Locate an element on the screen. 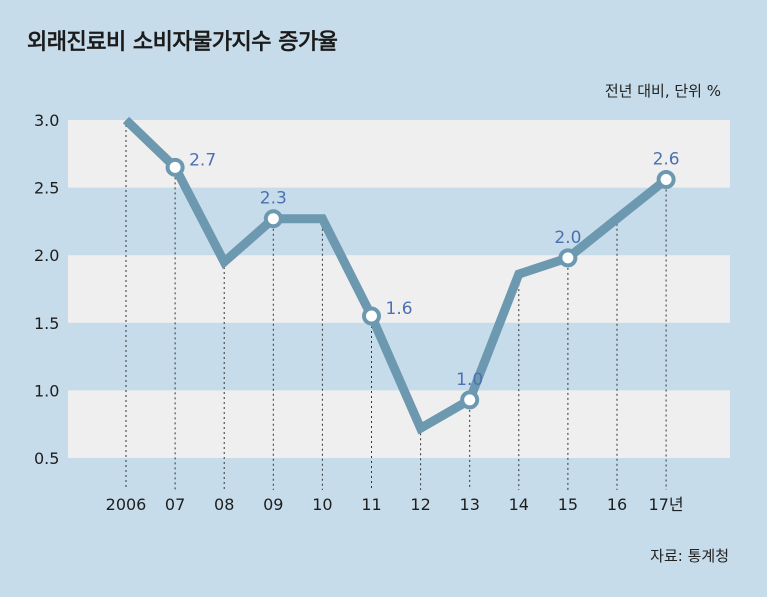 This screenshot has width=767, height=597. x-tick-label: 11 is located at coordinates (371, 504).